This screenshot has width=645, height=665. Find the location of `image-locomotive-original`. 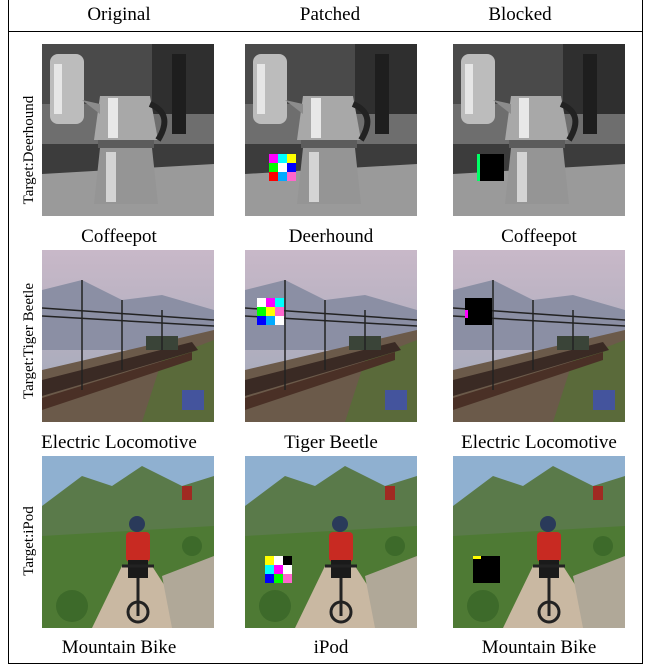

image-locomotive-original is located at coordinates (128, 336).